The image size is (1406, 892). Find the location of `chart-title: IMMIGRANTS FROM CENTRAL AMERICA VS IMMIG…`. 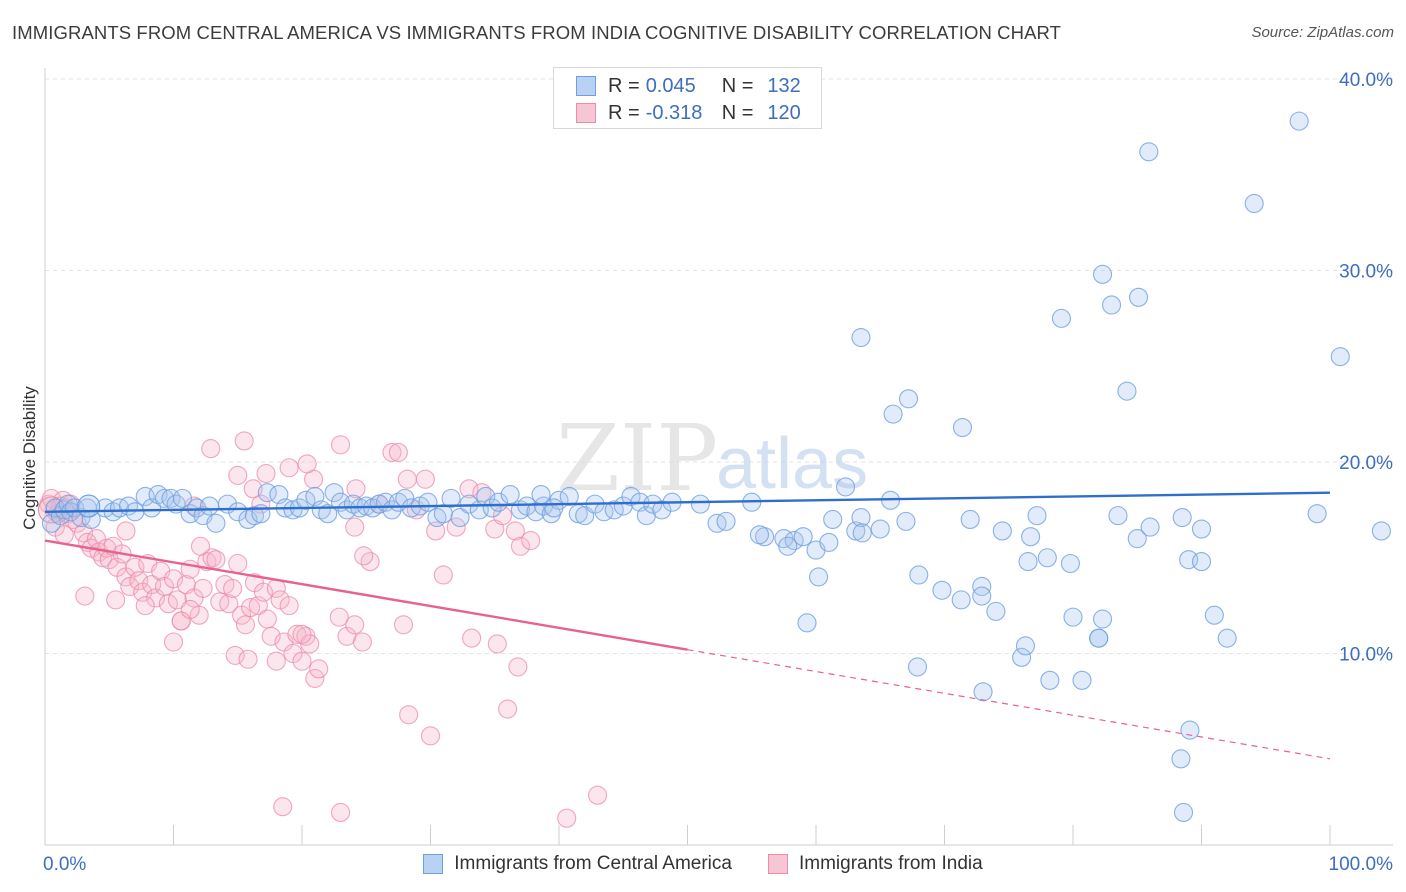

chart-title: IMMIGRANTS FROM CENTRAL AMERICA VS IMMIG… is located at coordinates (537, 32).